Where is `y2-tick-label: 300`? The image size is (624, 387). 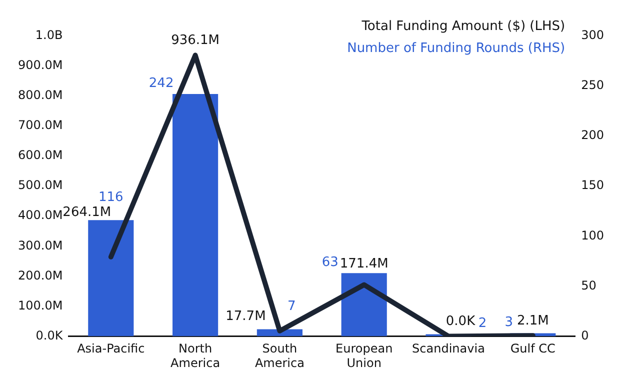
y2-tick-label: 300 is located at coordinates (592, 35).